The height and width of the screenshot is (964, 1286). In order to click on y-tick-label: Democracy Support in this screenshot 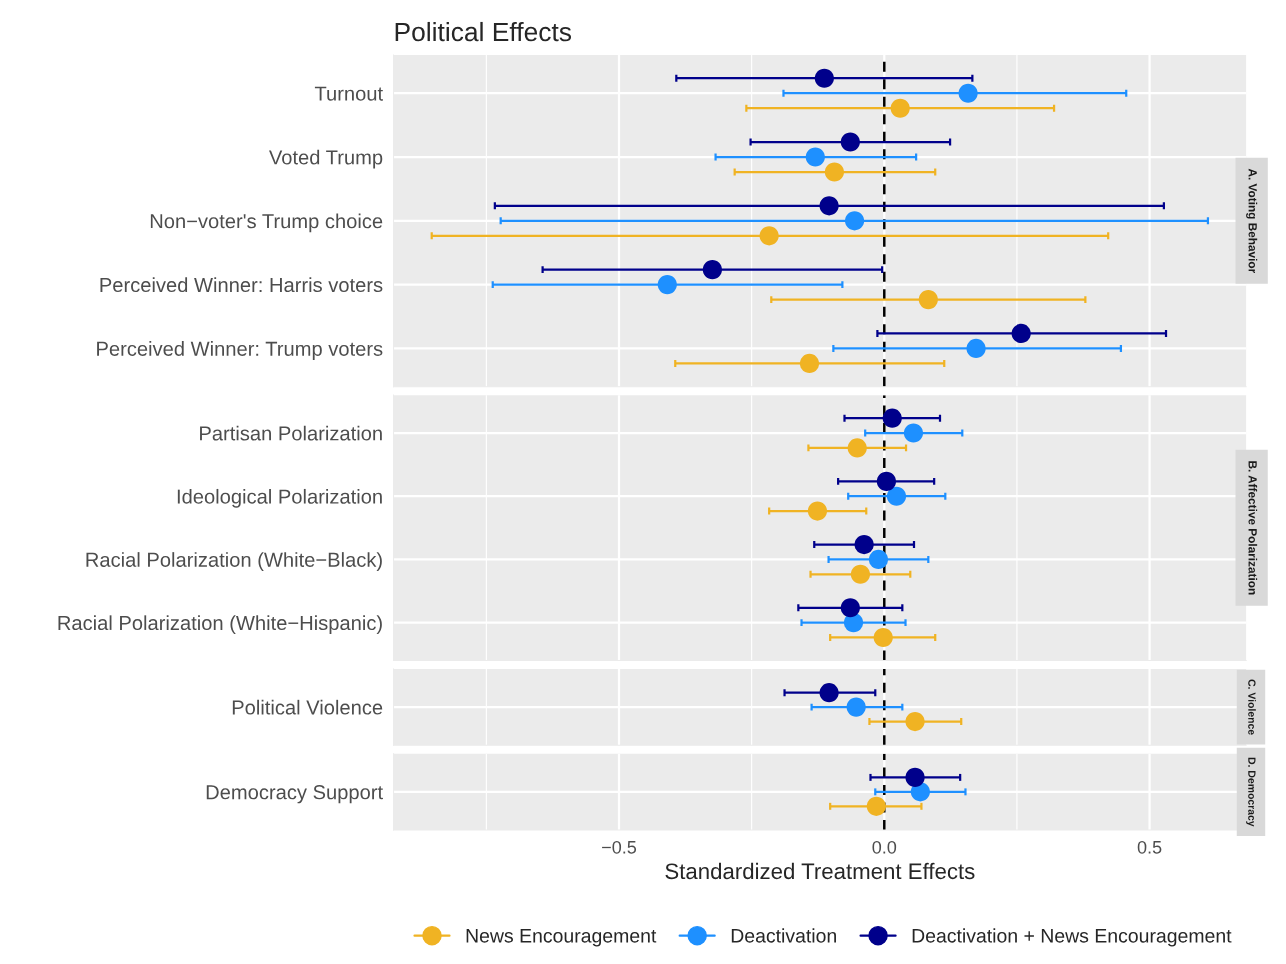, I will do `click(294, 794)`.